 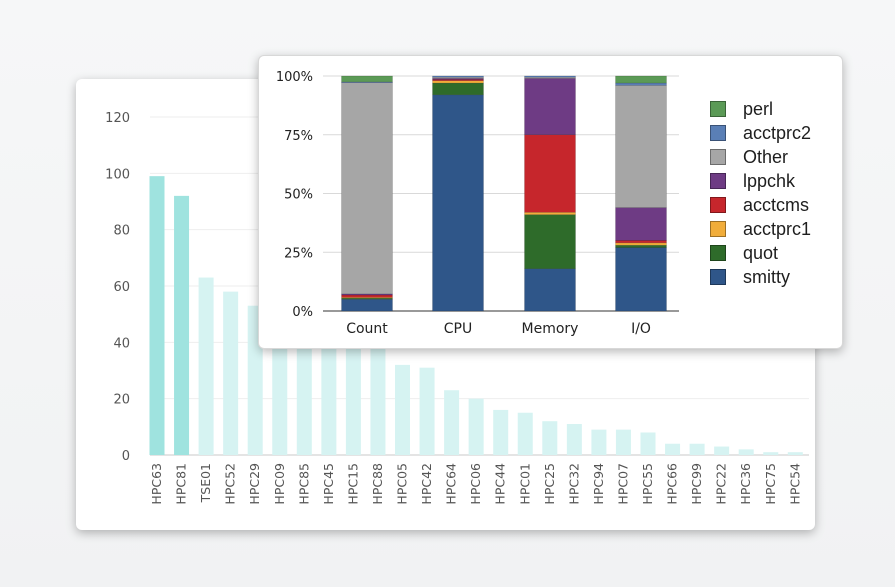 What do you see at coordinates (550, 438) in the screenshot?
I see `bar-hpc25` at bounding box center [550, 438].